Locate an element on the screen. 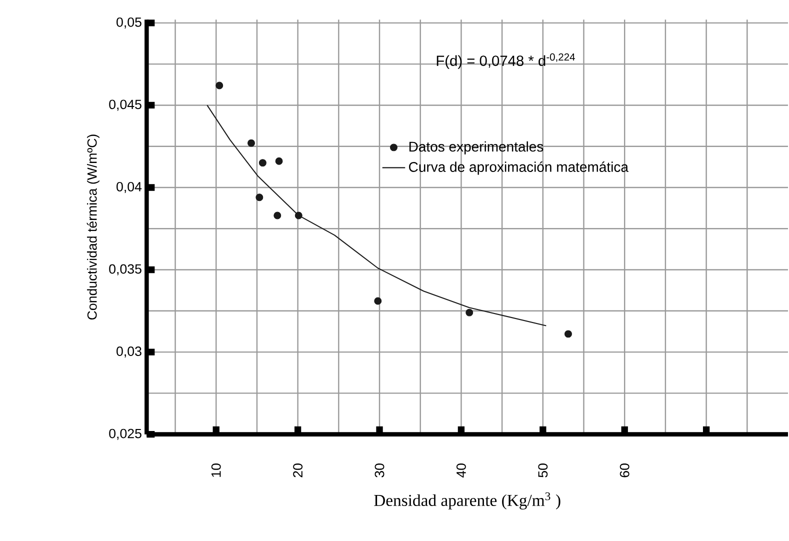 The image size is (789, 541). y-tick-label: 0,03 is located at coordinates (129, 352).